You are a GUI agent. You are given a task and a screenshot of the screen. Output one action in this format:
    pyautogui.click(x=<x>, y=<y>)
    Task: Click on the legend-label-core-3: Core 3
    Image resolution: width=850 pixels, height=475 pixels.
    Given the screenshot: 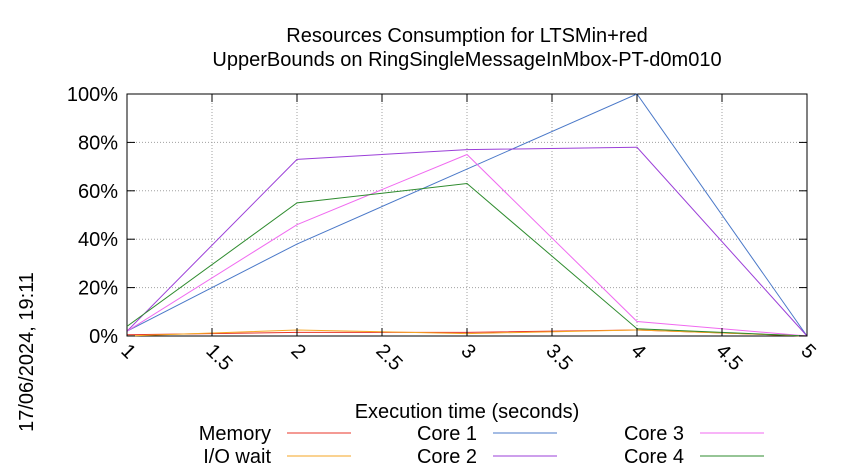 What is the action you would take?
    pyautogui.click(x=654, y=434)
    